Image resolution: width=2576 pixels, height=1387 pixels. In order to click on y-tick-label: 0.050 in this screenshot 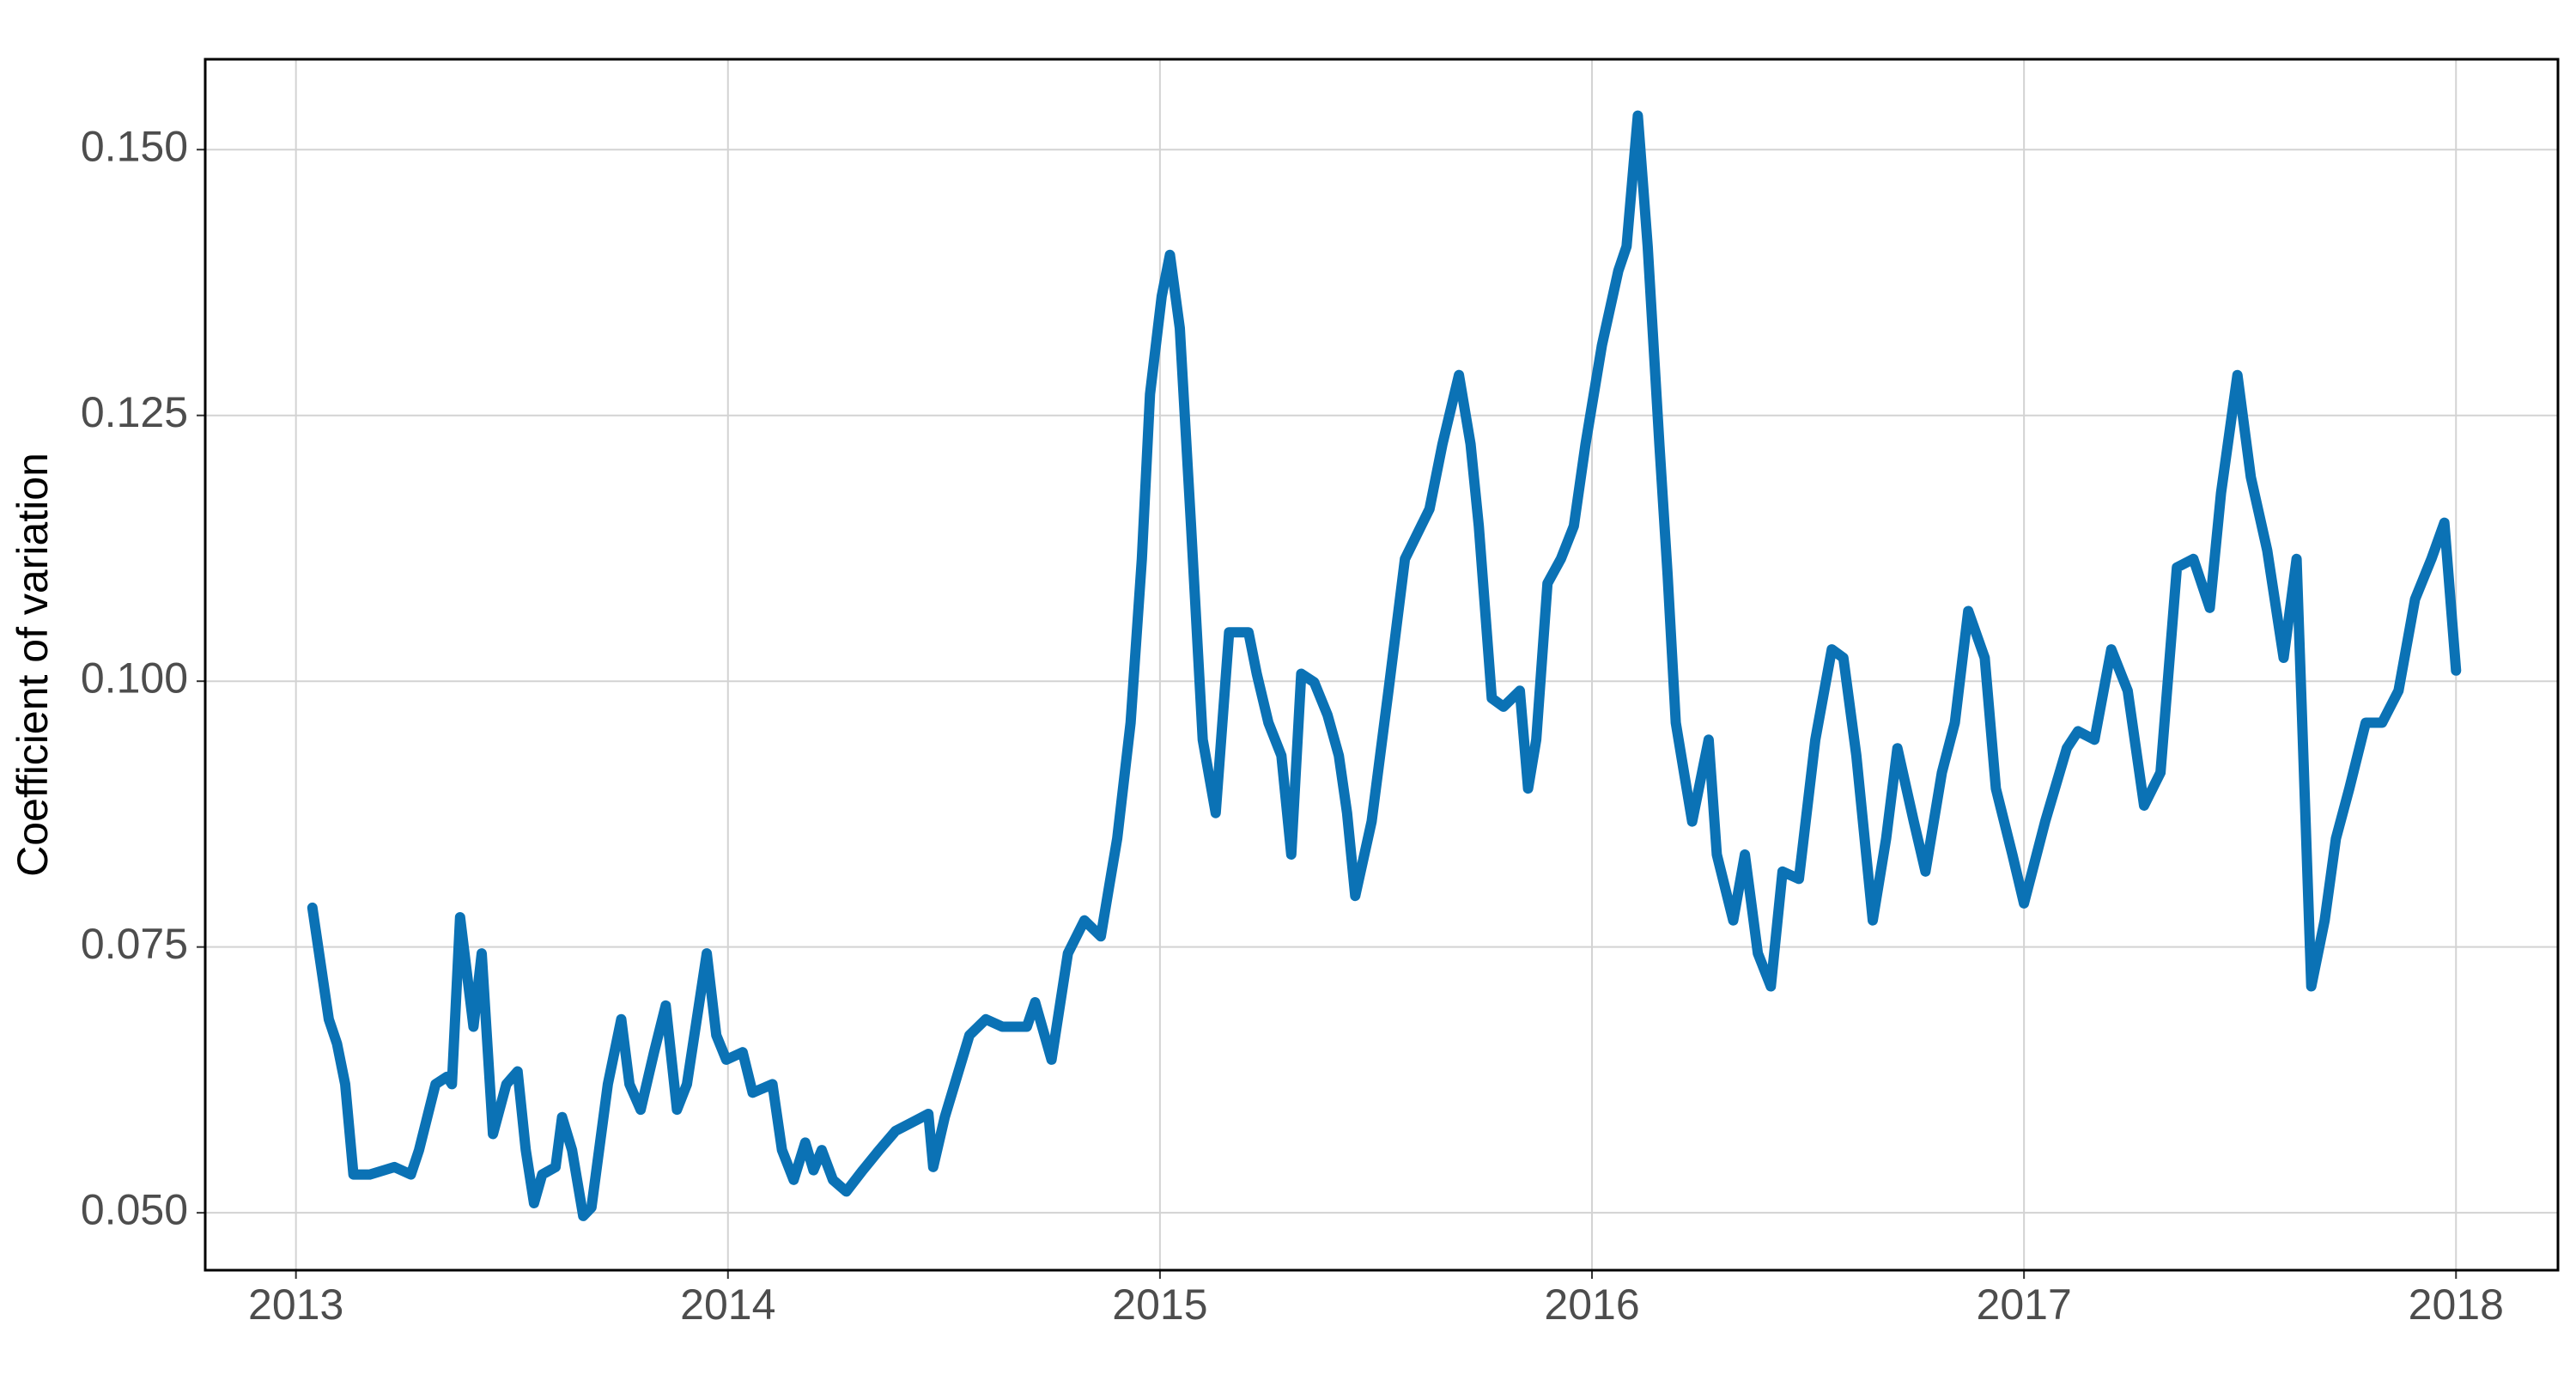, I will do `click(134, 1209)`.